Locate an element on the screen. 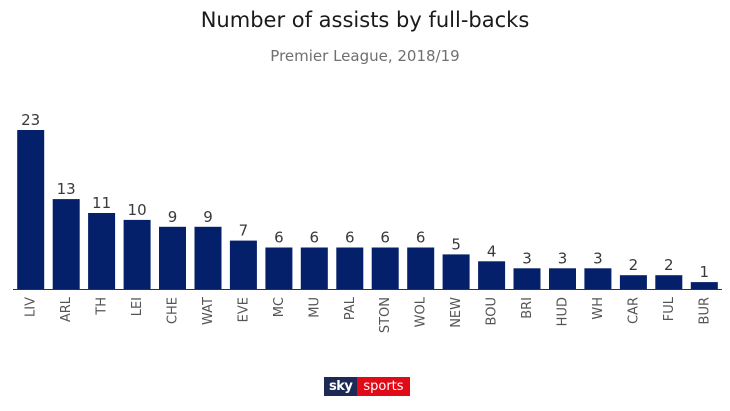 The width and height of the screenshot is (730, 411). value-label-mu: 6 is located at coordinates (315, 238).